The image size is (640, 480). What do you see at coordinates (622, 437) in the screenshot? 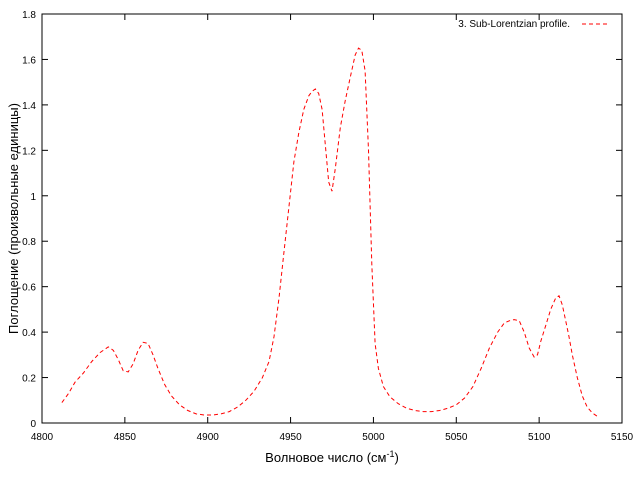
I see `x-tick-label: 5150` at bounding box center [622, 437].